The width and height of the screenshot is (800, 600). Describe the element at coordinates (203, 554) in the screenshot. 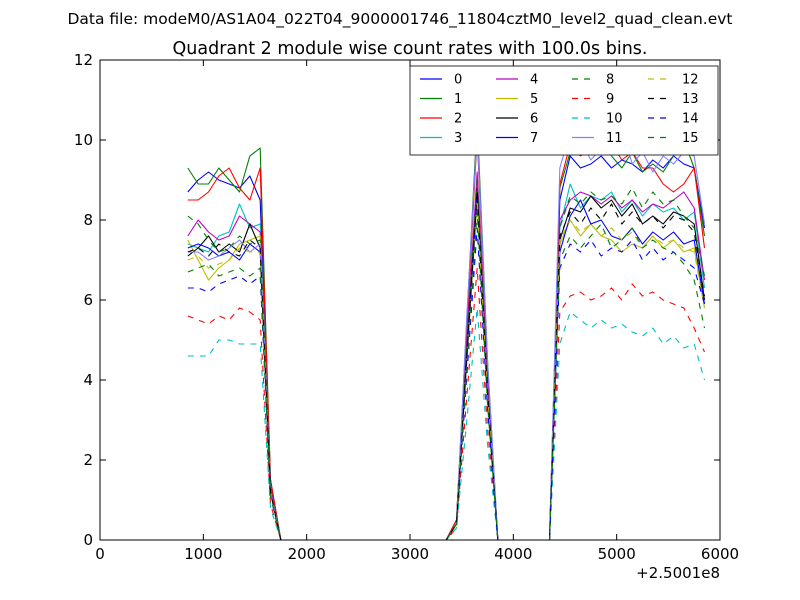

I see `x-tick-label: 1000` at that location.